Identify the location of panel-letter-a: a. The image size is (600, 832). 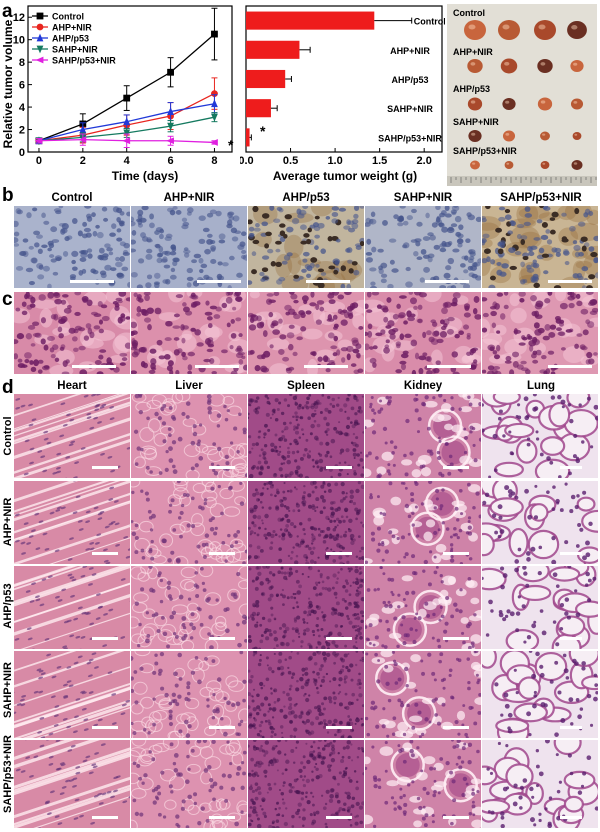
(7, 11).